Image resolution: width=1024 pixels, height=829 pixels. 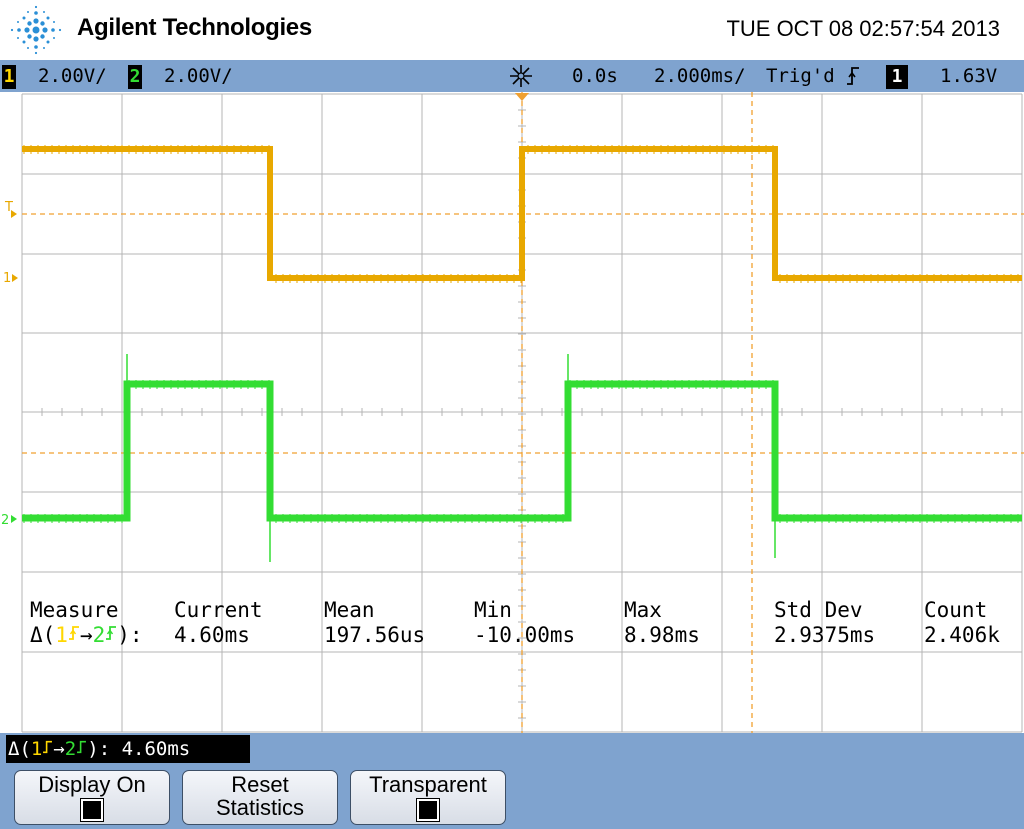 I want to click on display-on-checkbox, so click(x=92, y=810).